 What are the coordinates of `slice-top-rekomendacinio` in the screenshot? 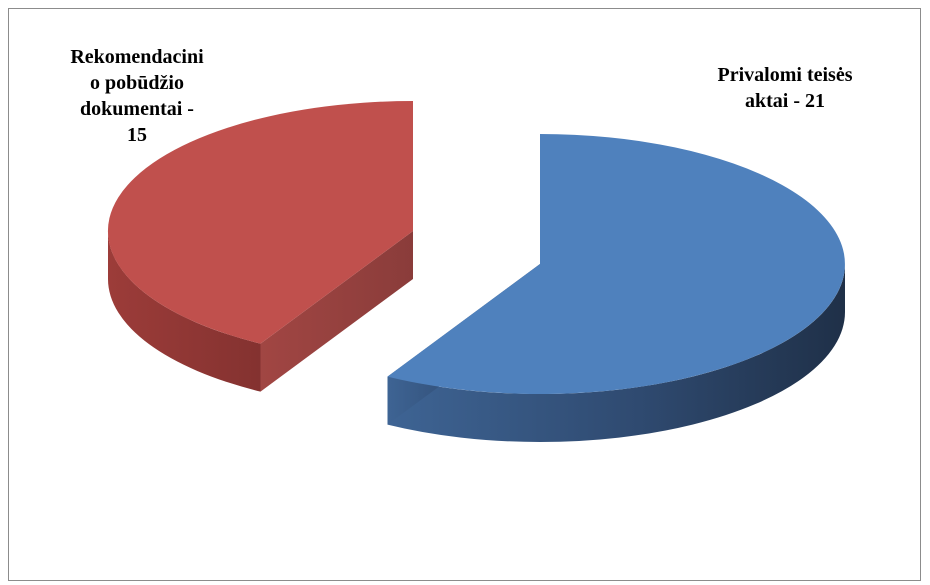 It's located at (260, 222).